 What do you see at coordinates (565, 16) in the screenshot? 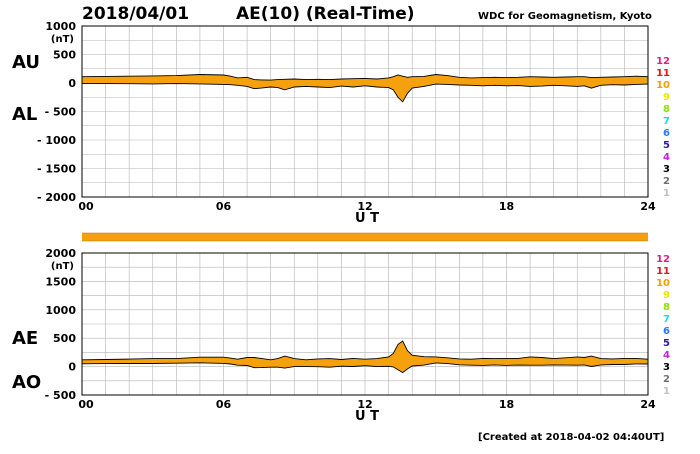
I see `data-source: WDC for Geomagnetism, Kyoto` at bounding box center [565, 16].